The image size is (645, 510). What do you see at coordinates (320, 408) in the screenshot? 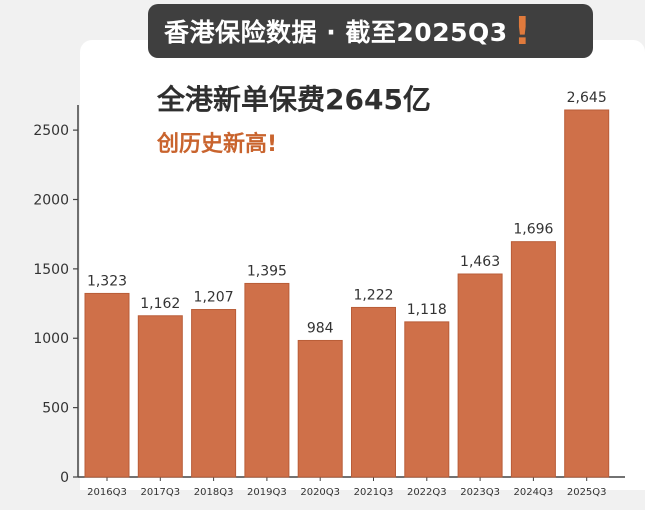
I see `bar-2020Q3` at bounding box center [320, 408].